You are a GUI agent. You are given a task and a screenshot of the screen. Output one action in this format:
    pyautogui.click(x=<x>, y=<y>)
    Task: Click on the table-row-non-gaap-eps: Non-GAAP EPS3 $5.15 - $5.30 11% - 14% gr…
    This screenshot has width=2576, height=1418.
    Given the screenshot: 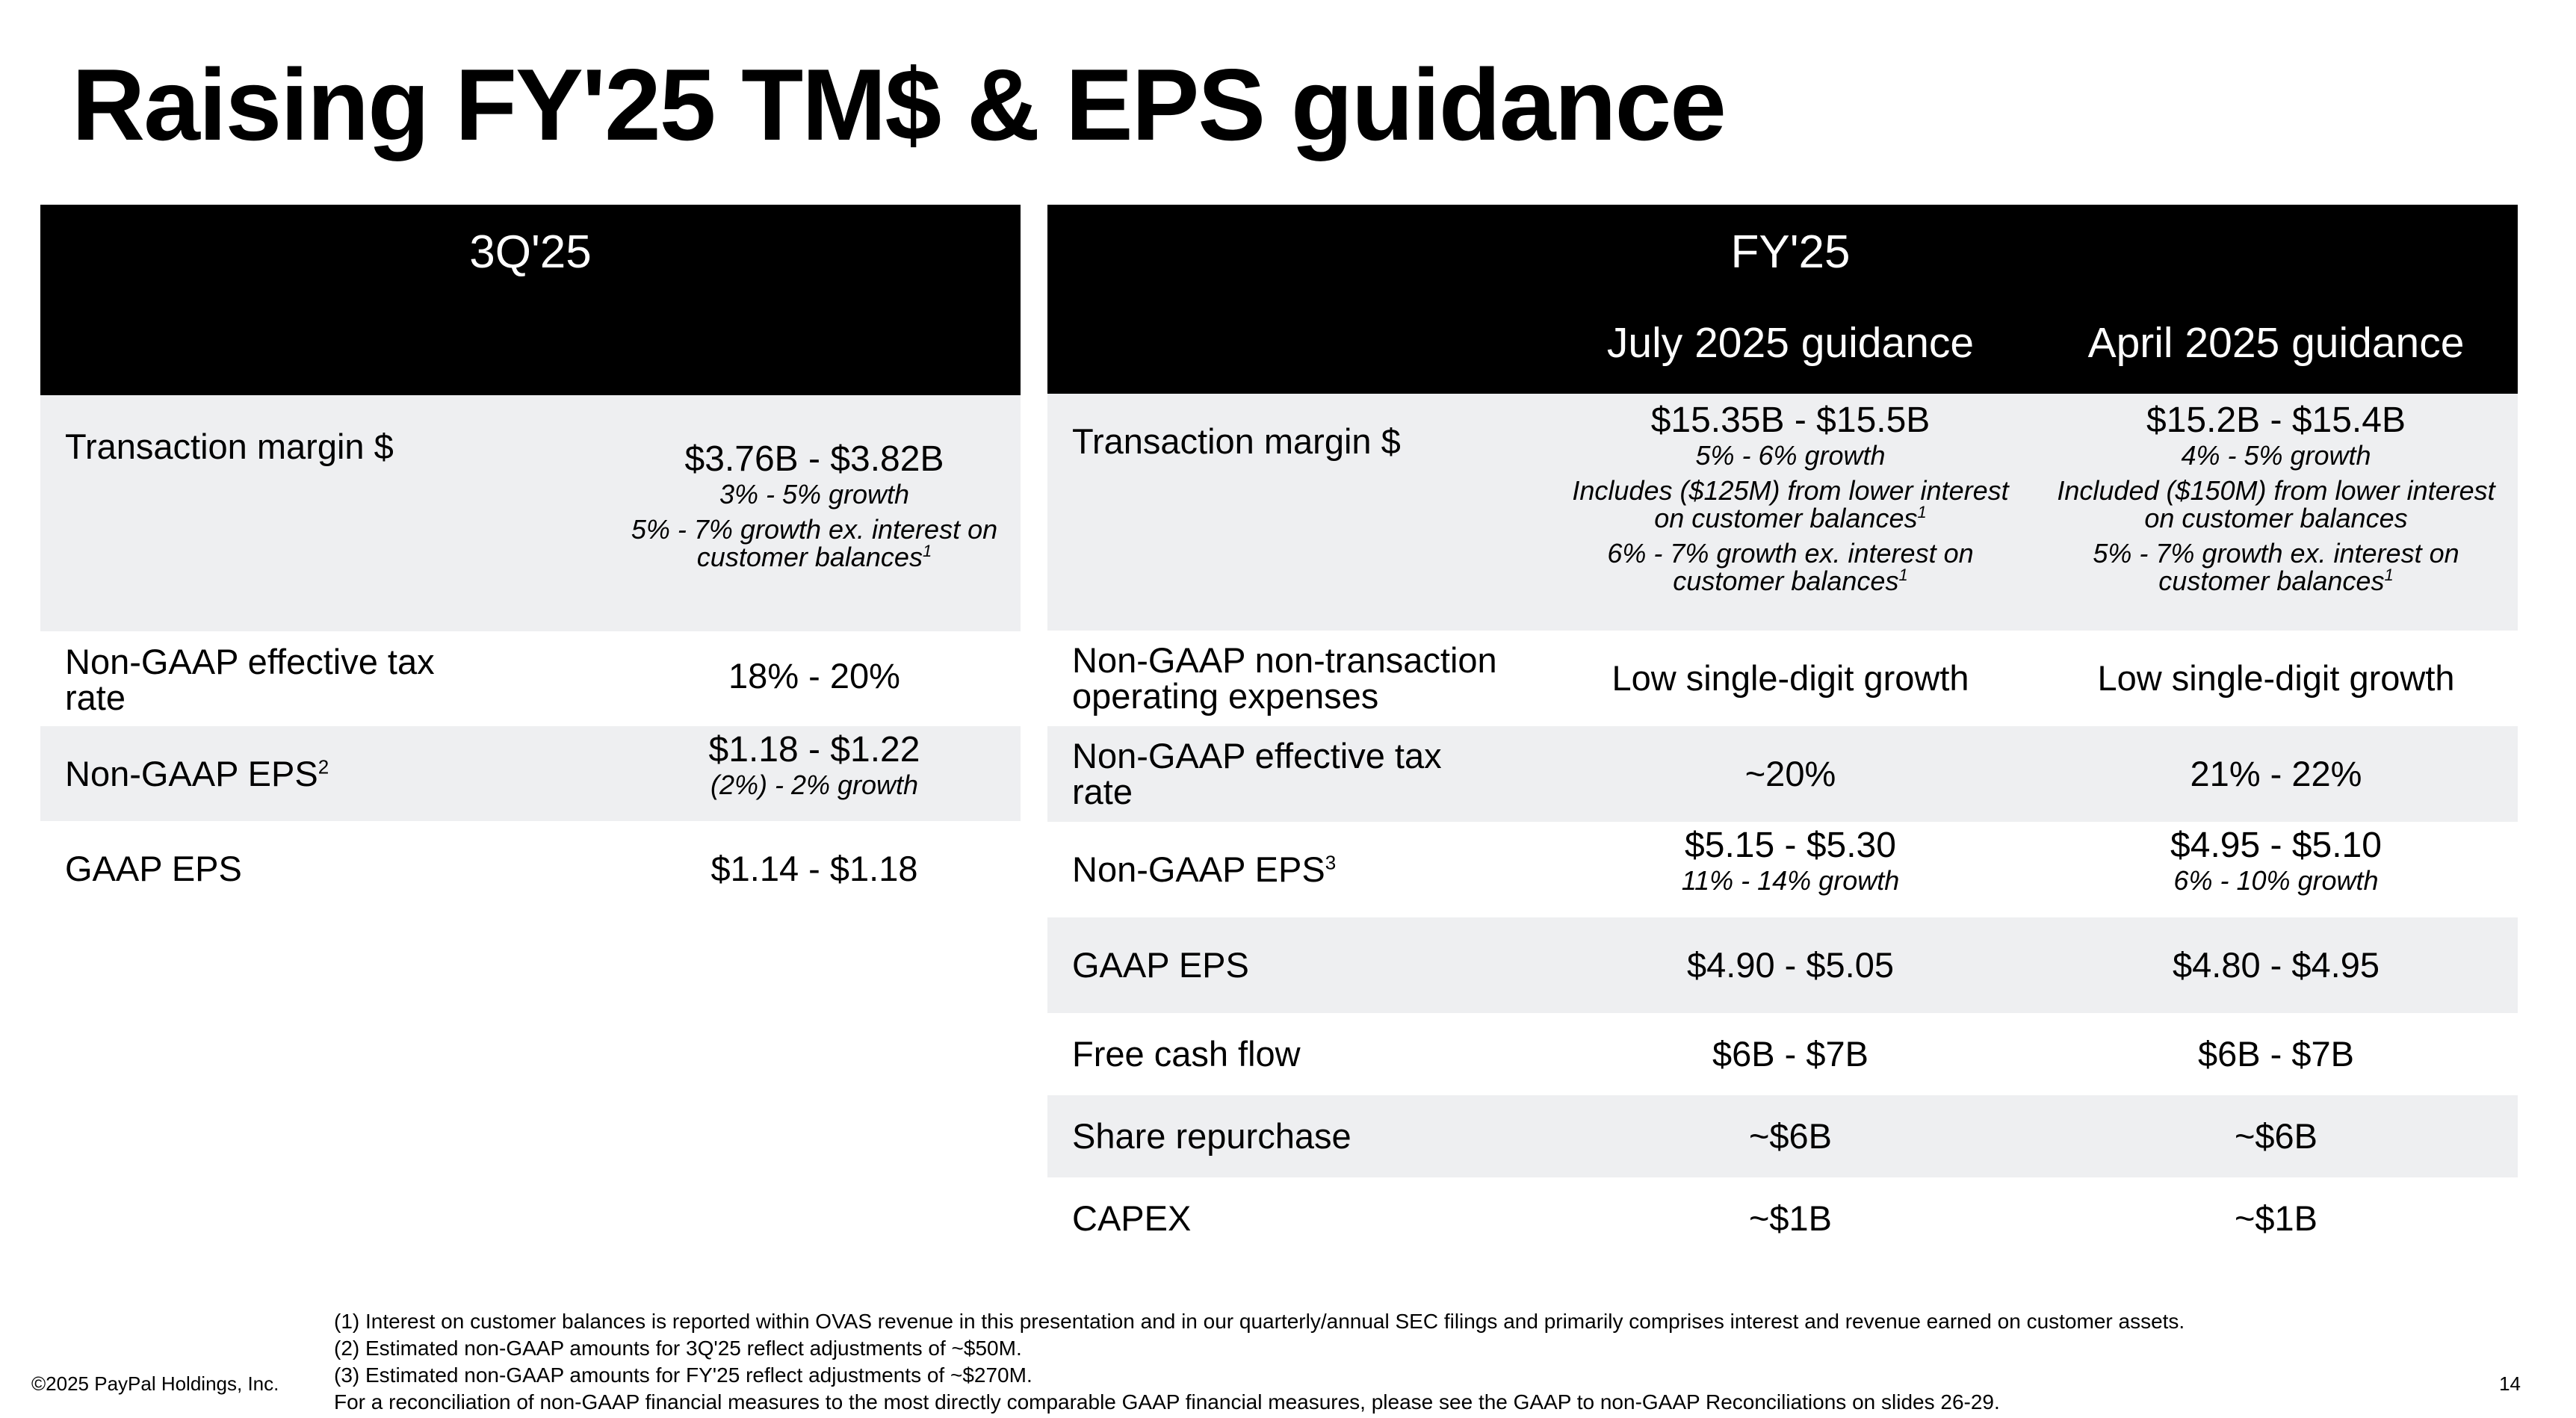 What is the action you would take?
    pyautogui.click(x=1782, y=869)
    